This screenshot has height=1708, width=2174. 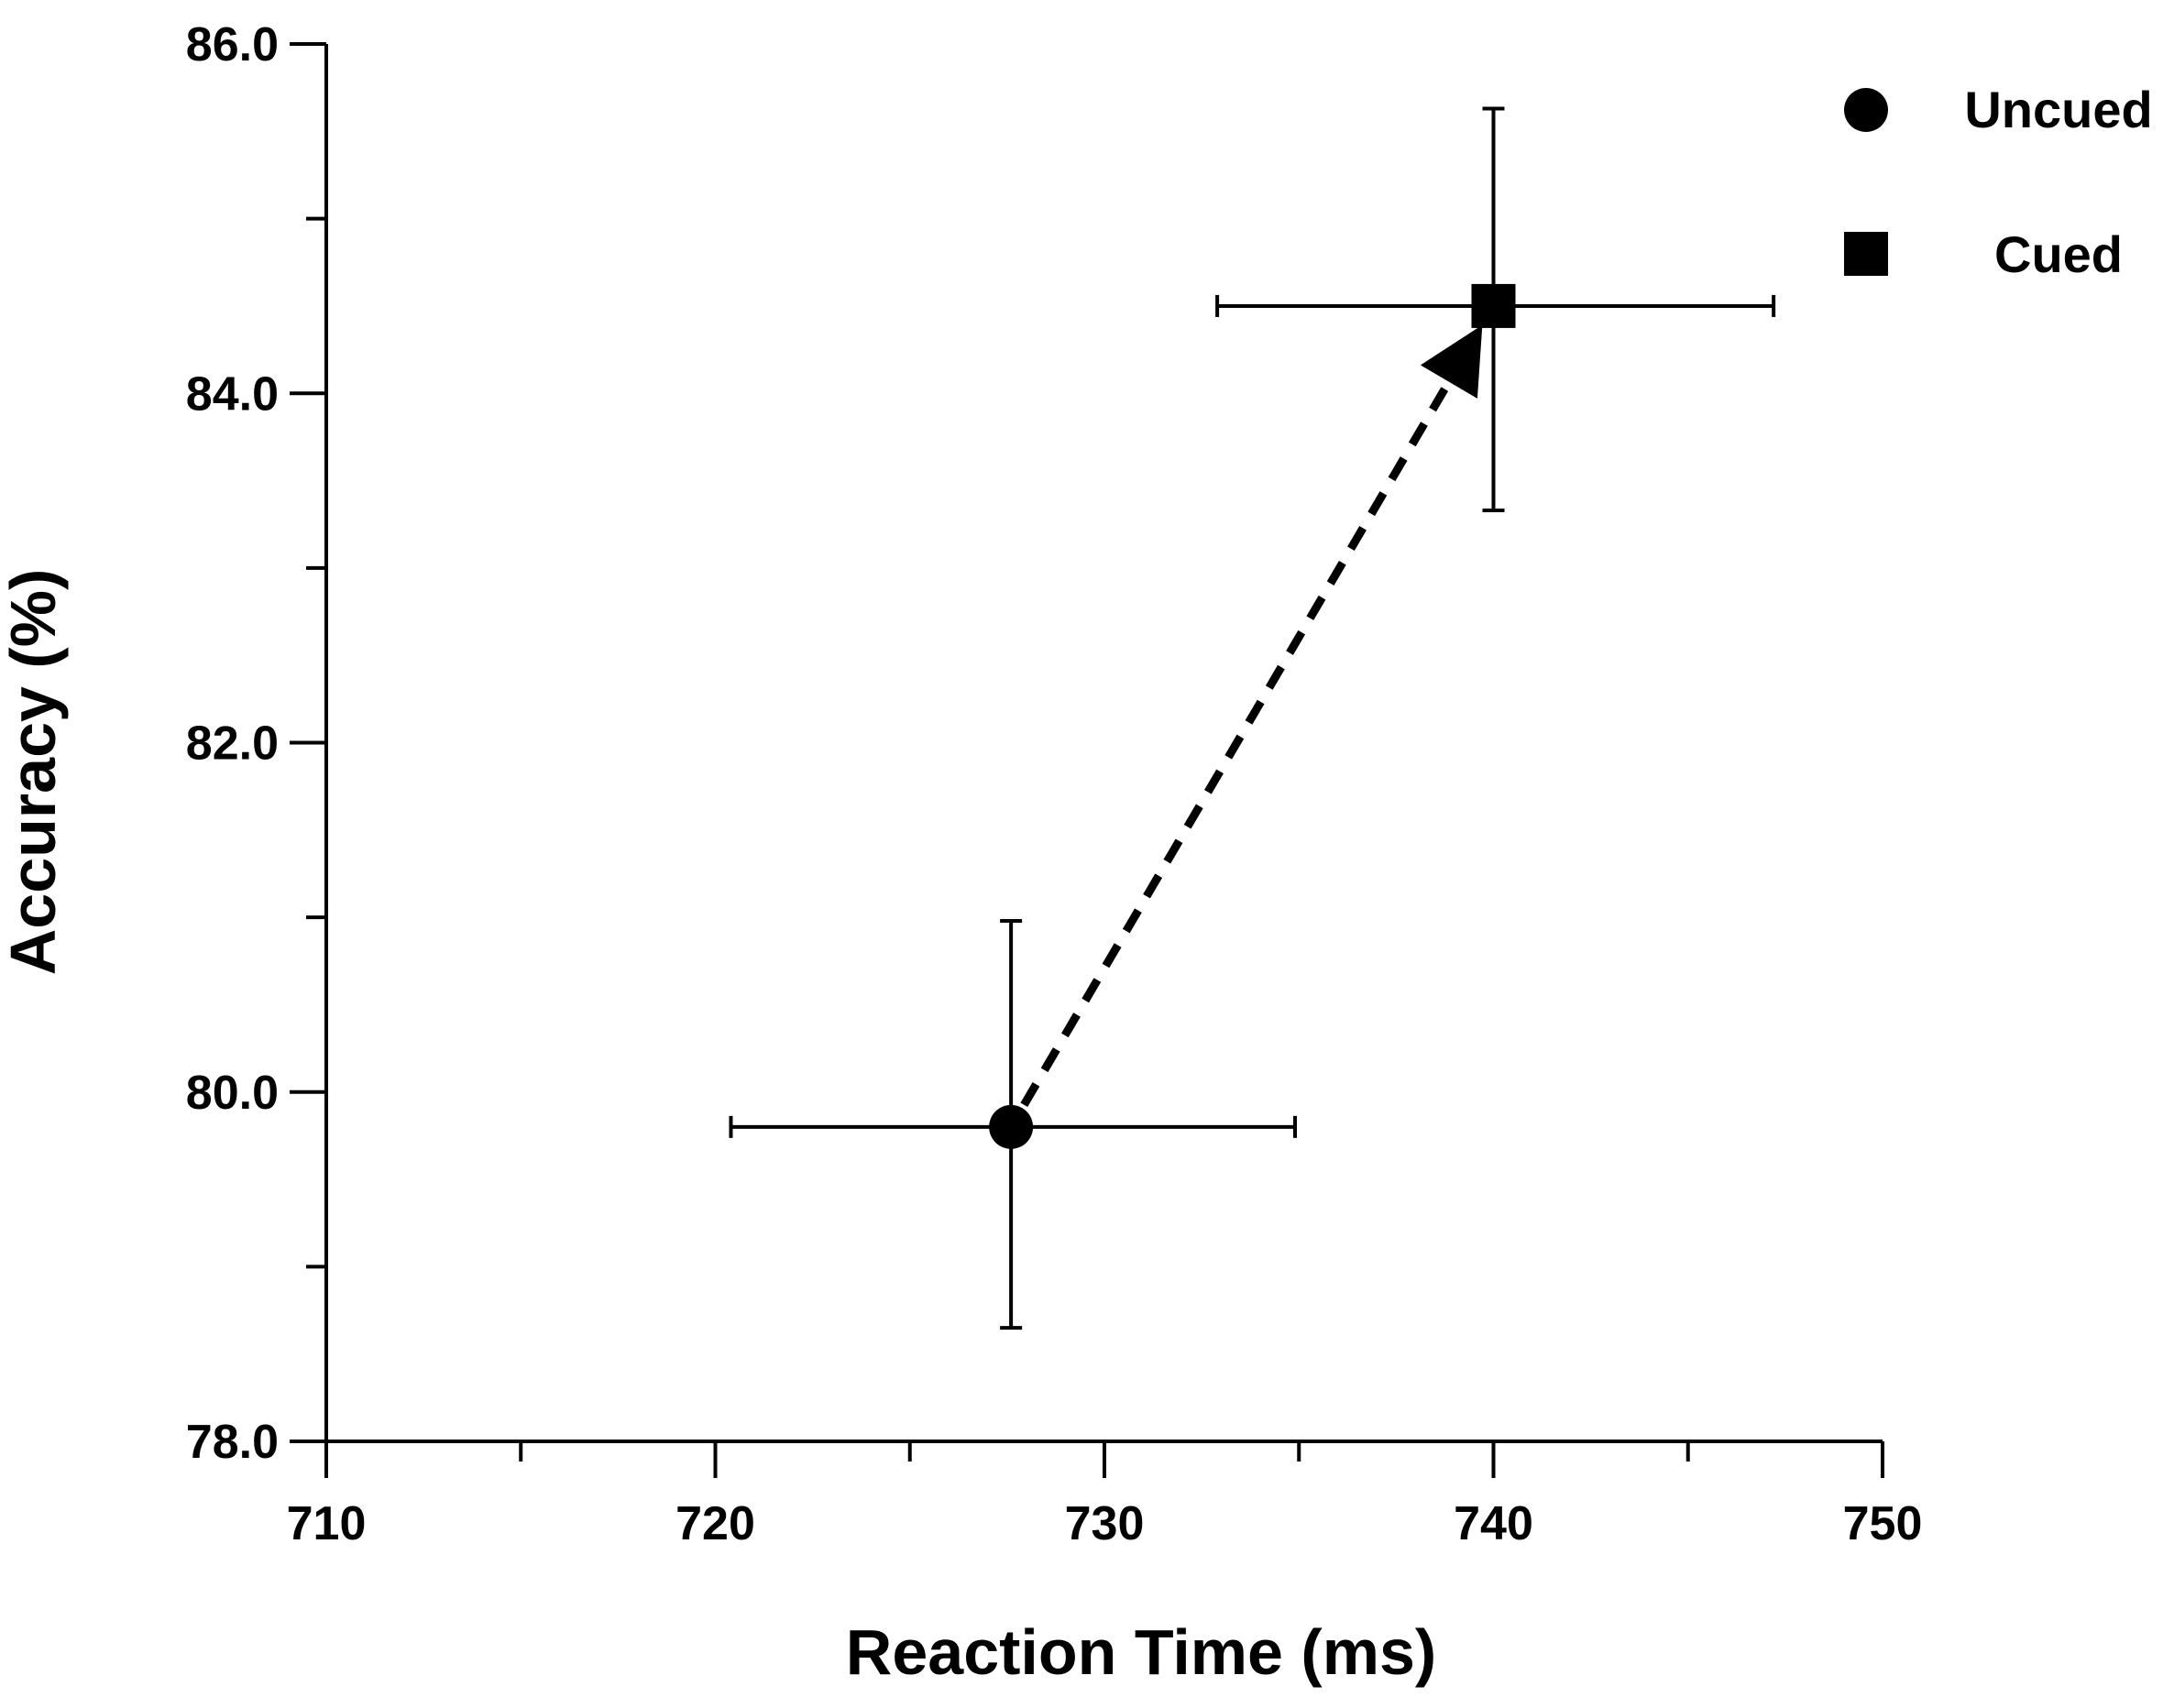 What do you see at coordinates (233, 45) in the screenshot?
I see `y-tick-label: 86.0` at bounding box center [233, 45].